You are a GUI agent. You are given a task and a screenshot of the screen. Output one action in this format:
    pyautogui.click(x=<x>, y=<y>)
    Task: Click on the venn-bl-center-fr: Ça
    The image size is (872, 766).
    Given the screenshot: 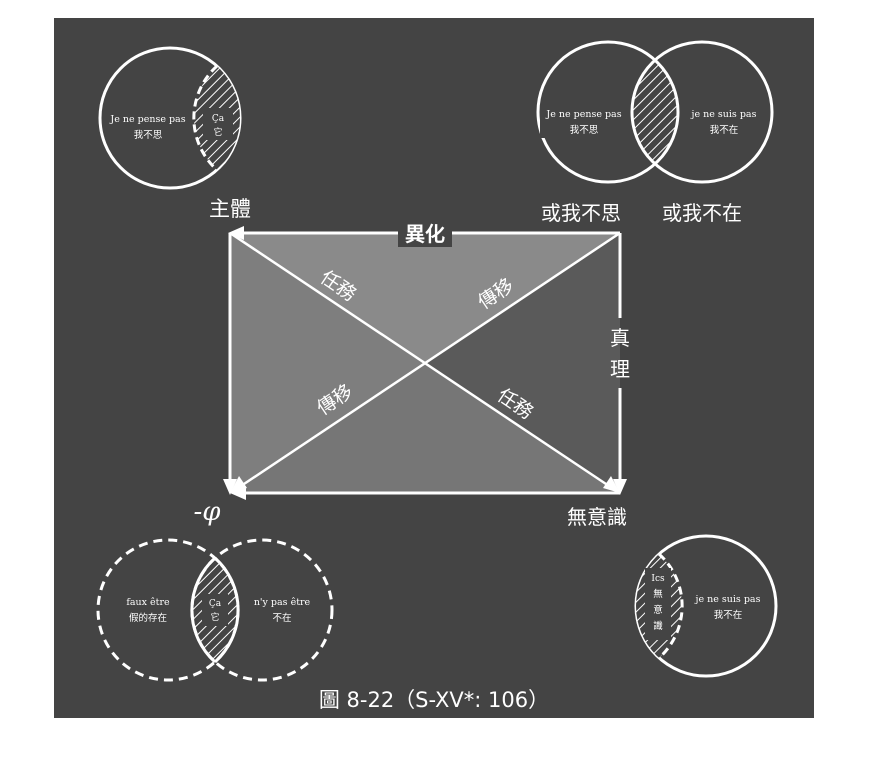 What is the action you would take?
    pyautogui.click(x=215, y=604)
    